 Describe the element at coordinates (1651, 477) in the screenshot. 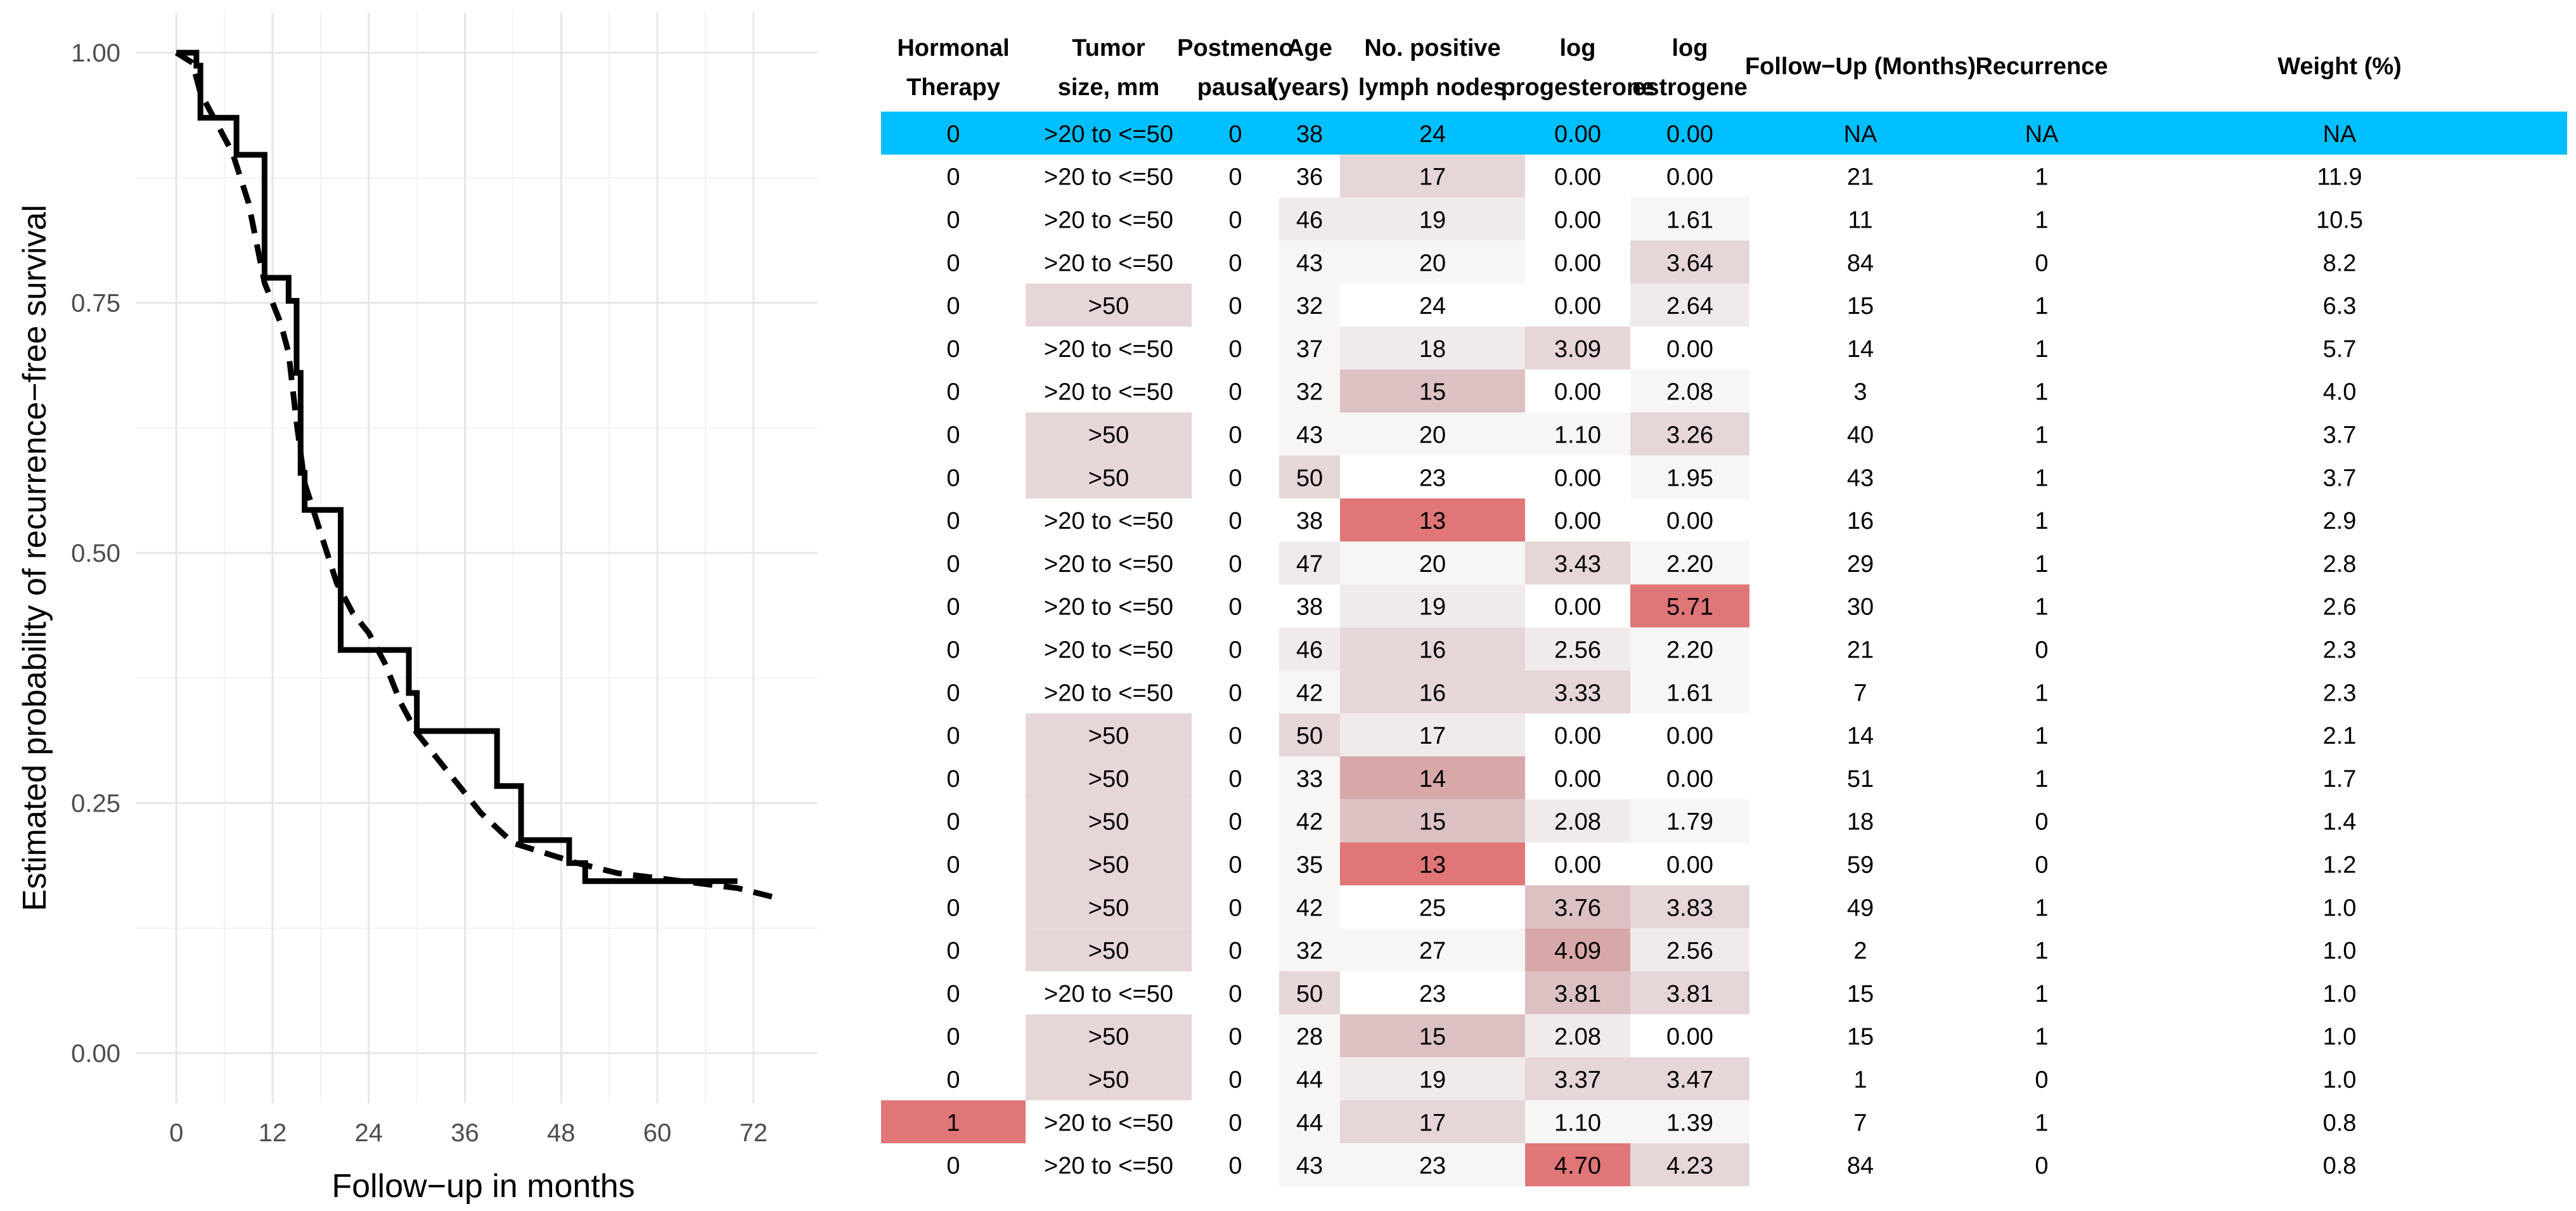

I see `table-row: 0 >50 0 50 23 0.00 1.95 43 1 3.7` at that location.